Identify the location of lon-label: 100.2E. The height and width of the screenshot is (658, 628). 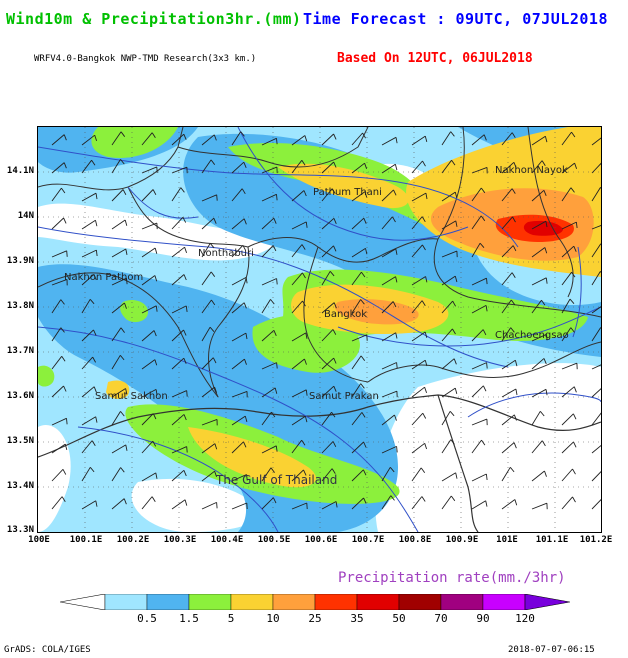
(133, 540).